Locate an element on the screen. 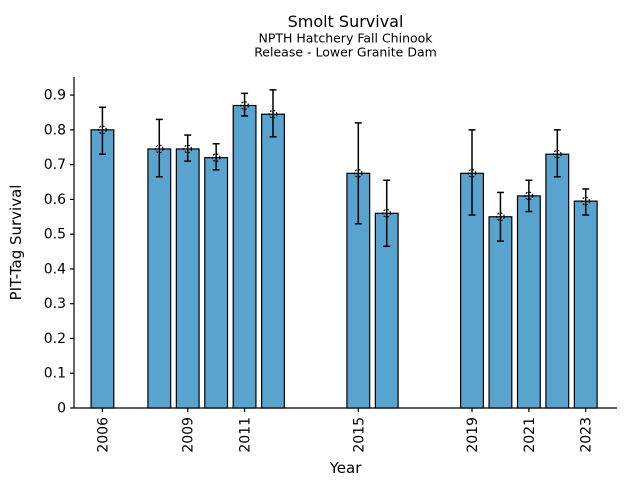 The width and height of the screenshot is (640, 480). marker-2011 is located at coordinates (244, 105).